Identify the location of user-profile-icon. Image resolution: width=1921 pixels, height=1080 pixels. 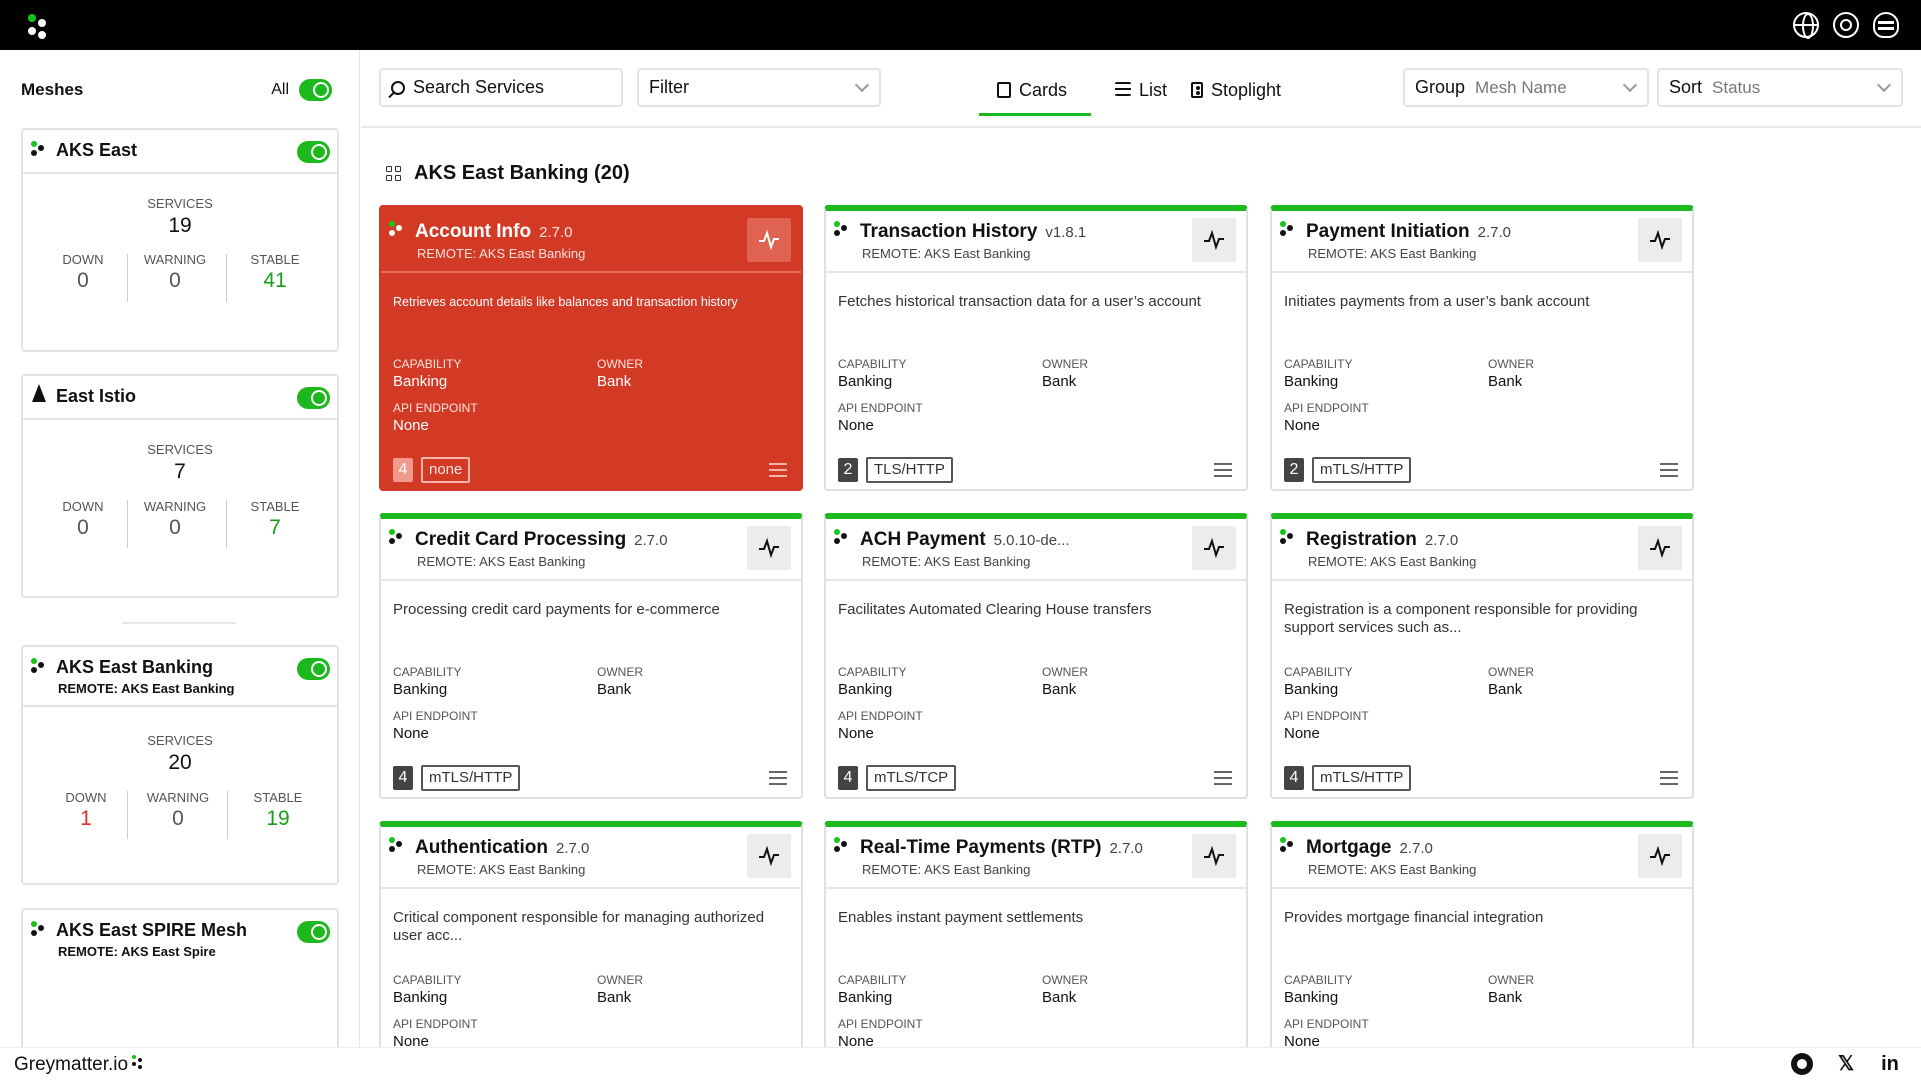
(1886, 25).